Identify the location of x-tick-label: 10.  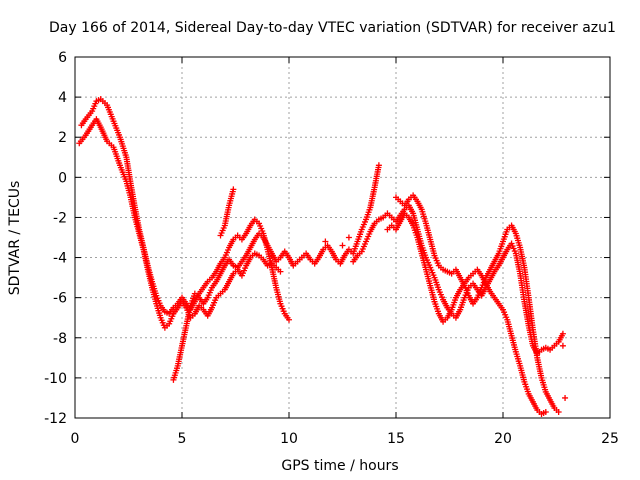
(289, 439).